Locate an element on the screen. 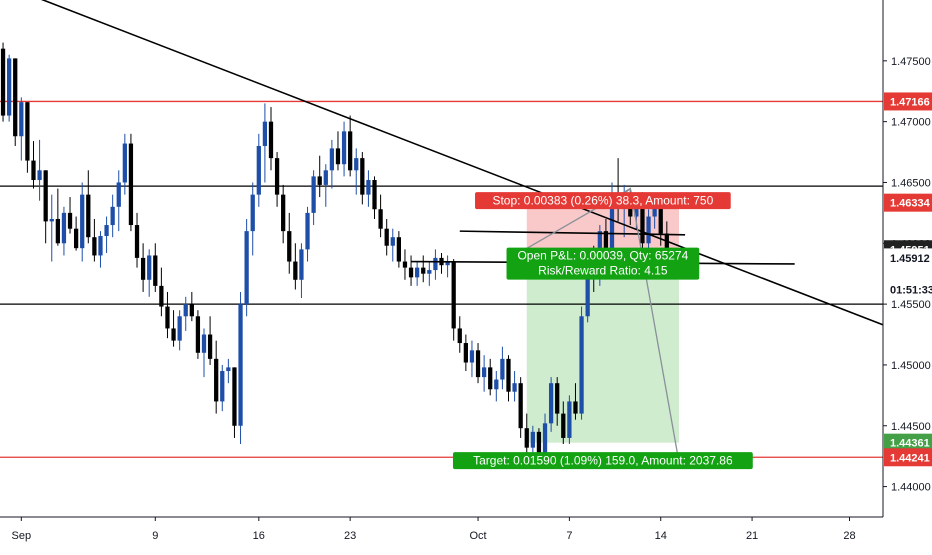 This screenshot has width=932, height=555. time-tick-label: Sep is located at coordinates (22, 536).